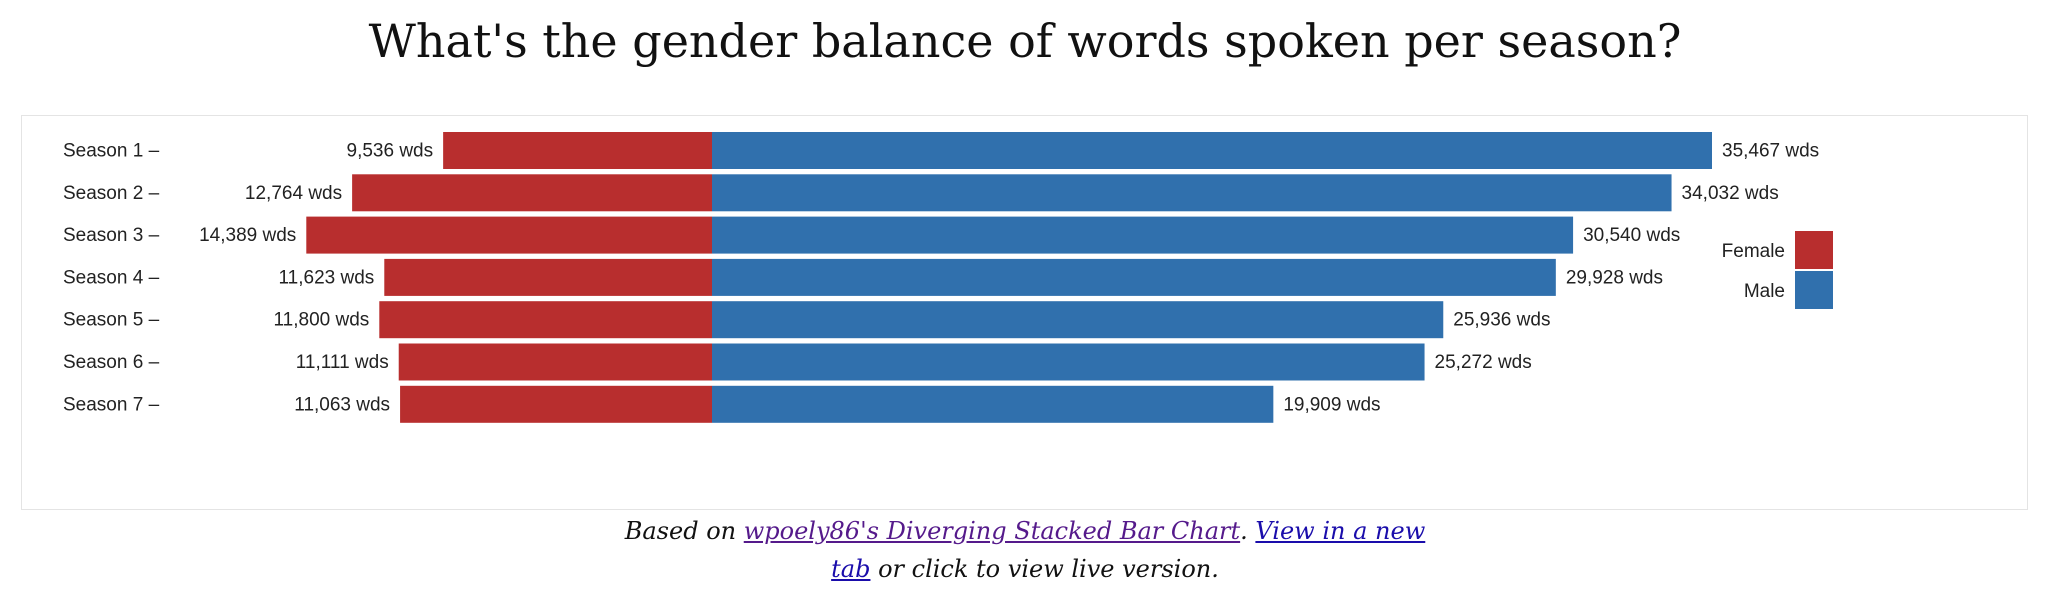 The width and height of the screenshot is (2050, 612). I want to click on category-label: Season 1 –, so click(111, 151).